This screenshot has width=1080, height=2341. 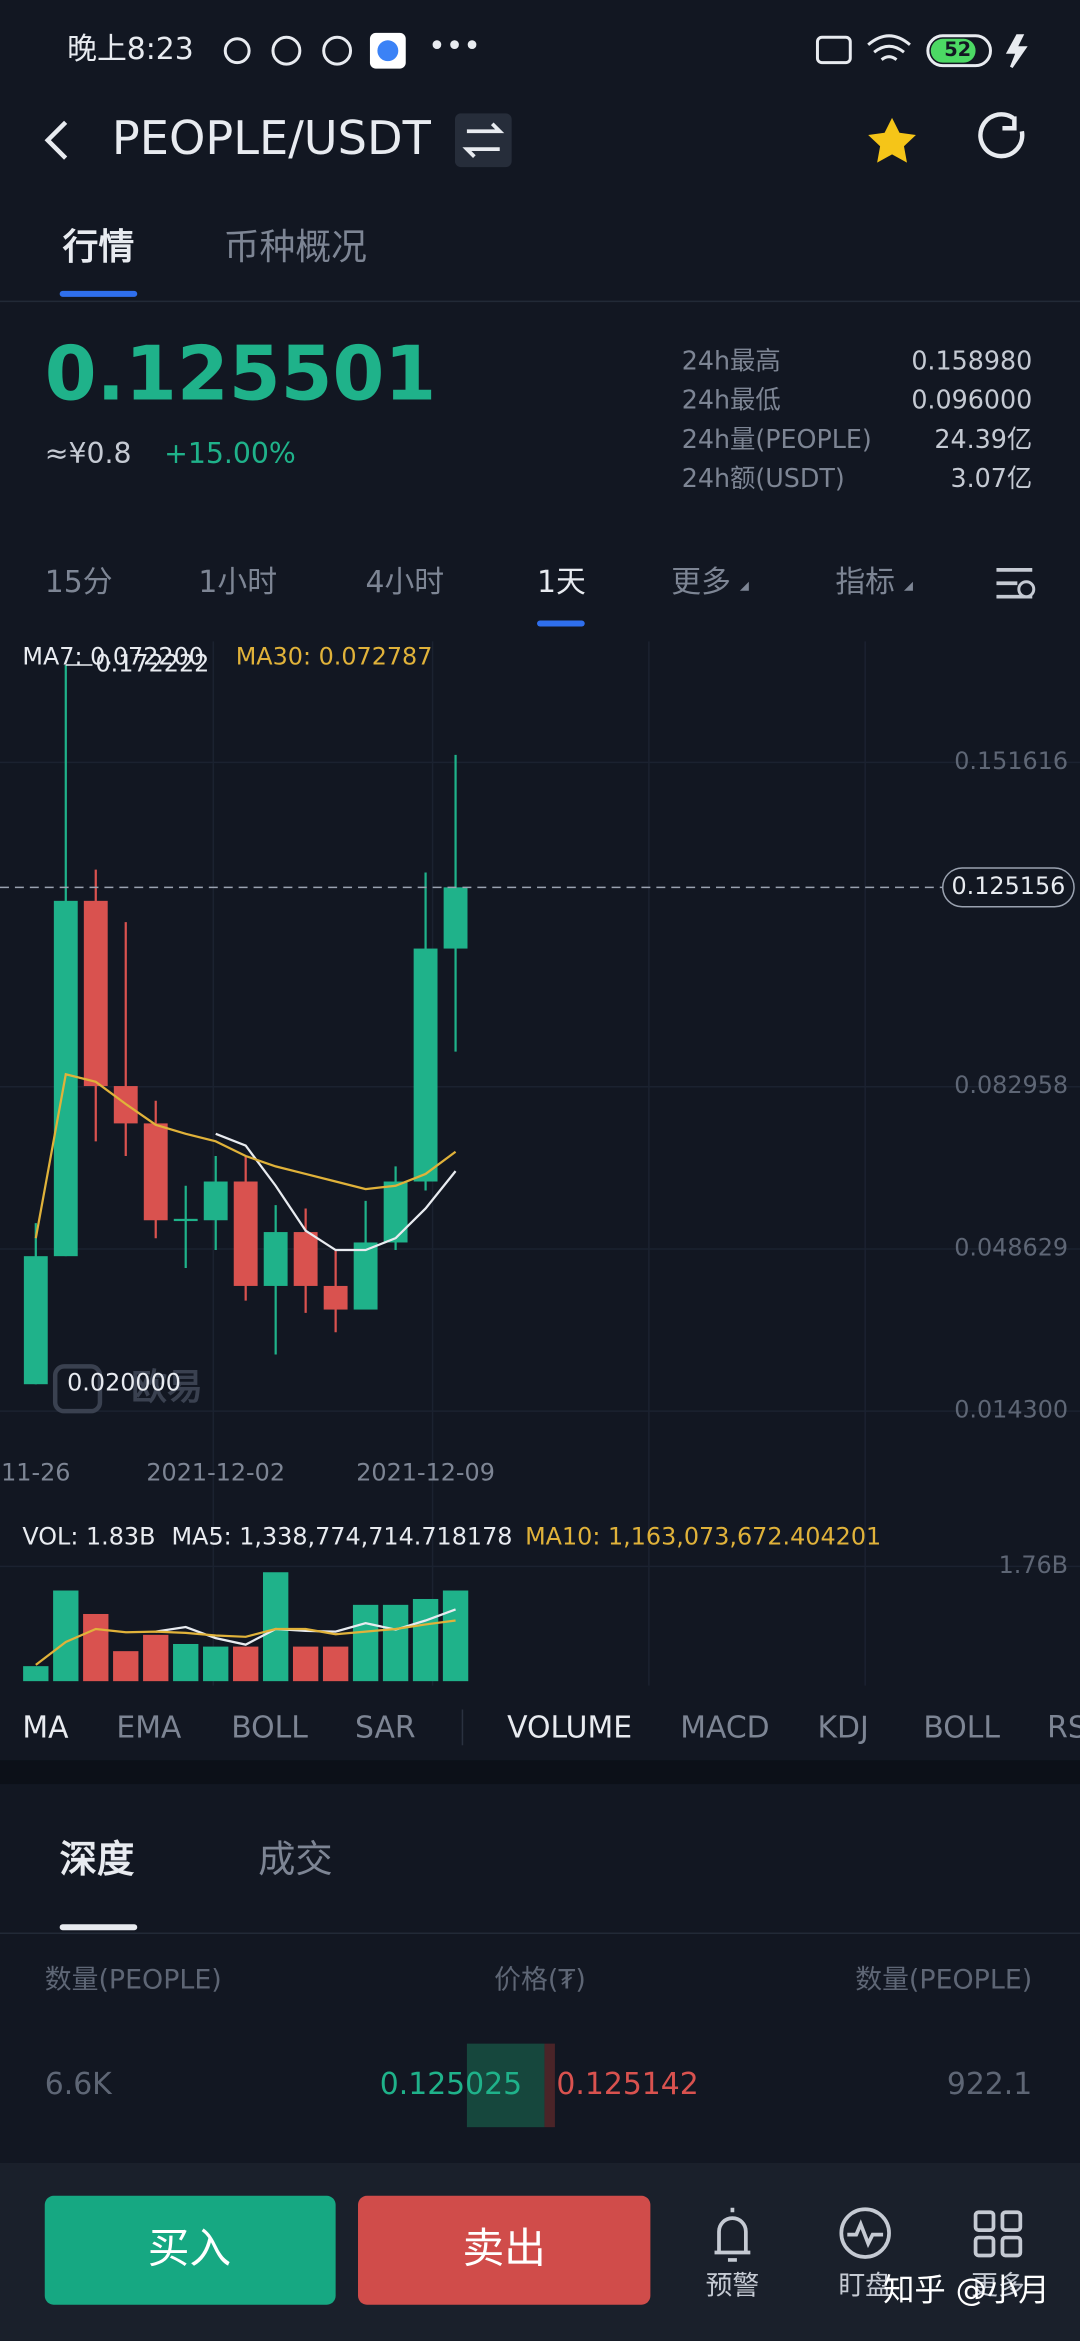 I want to click on timeframe: 4小时, so click(x=404, y=582).